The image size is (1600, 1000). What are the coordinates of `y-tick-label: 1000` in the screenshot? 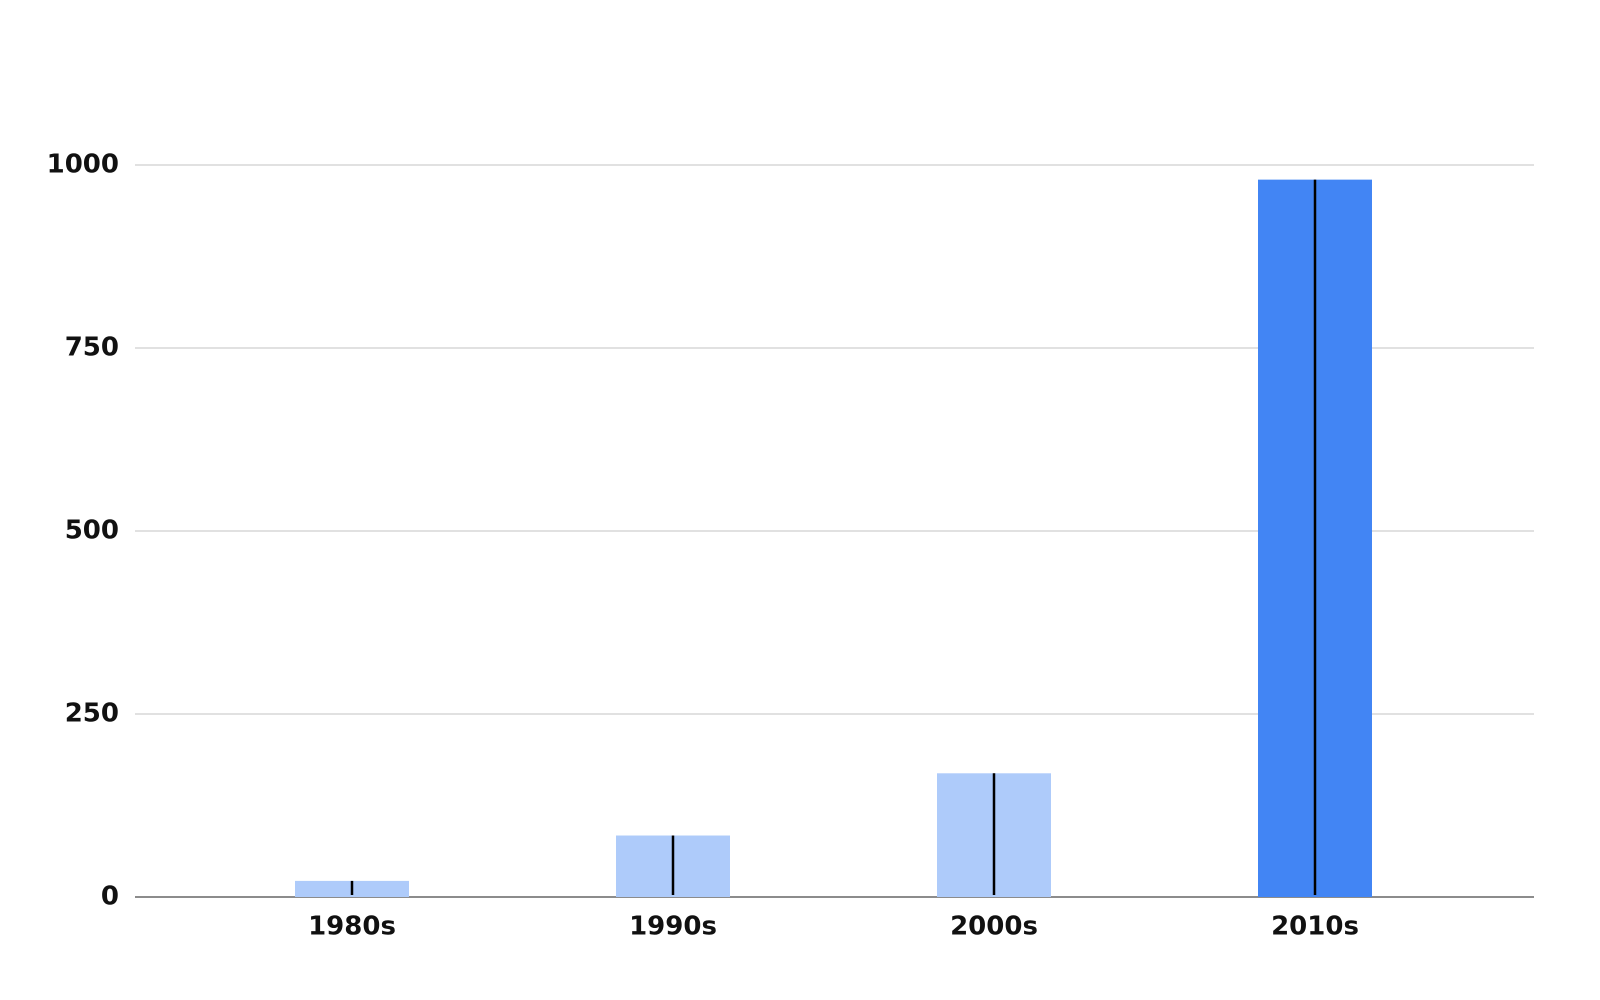 It's located at (83, 165).